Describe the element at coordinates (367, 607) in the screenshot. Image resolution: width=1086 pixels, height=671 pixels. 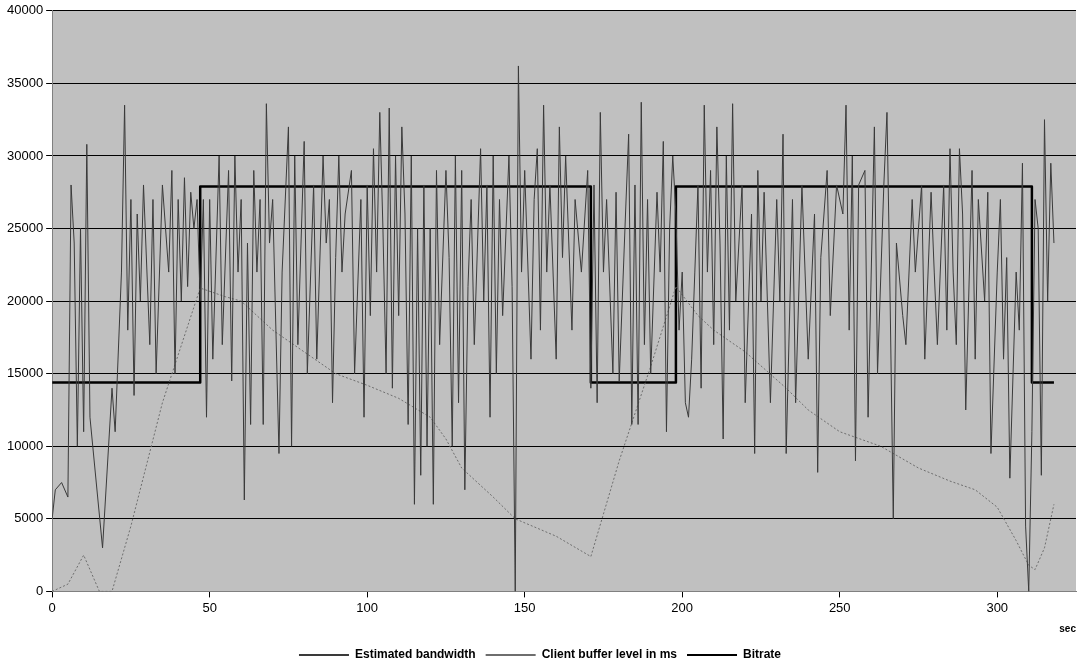
I see `x-tick-label: 100` at that location.